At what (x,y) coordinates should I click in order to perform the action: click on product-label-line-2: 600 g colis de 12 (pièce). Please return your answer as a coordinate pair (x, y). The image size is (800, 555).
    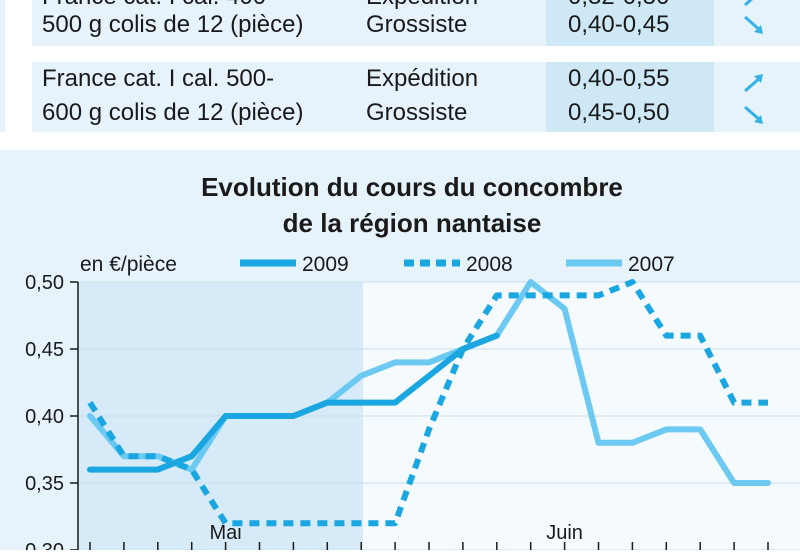
    Looking at the image, I should click on (173, 113).